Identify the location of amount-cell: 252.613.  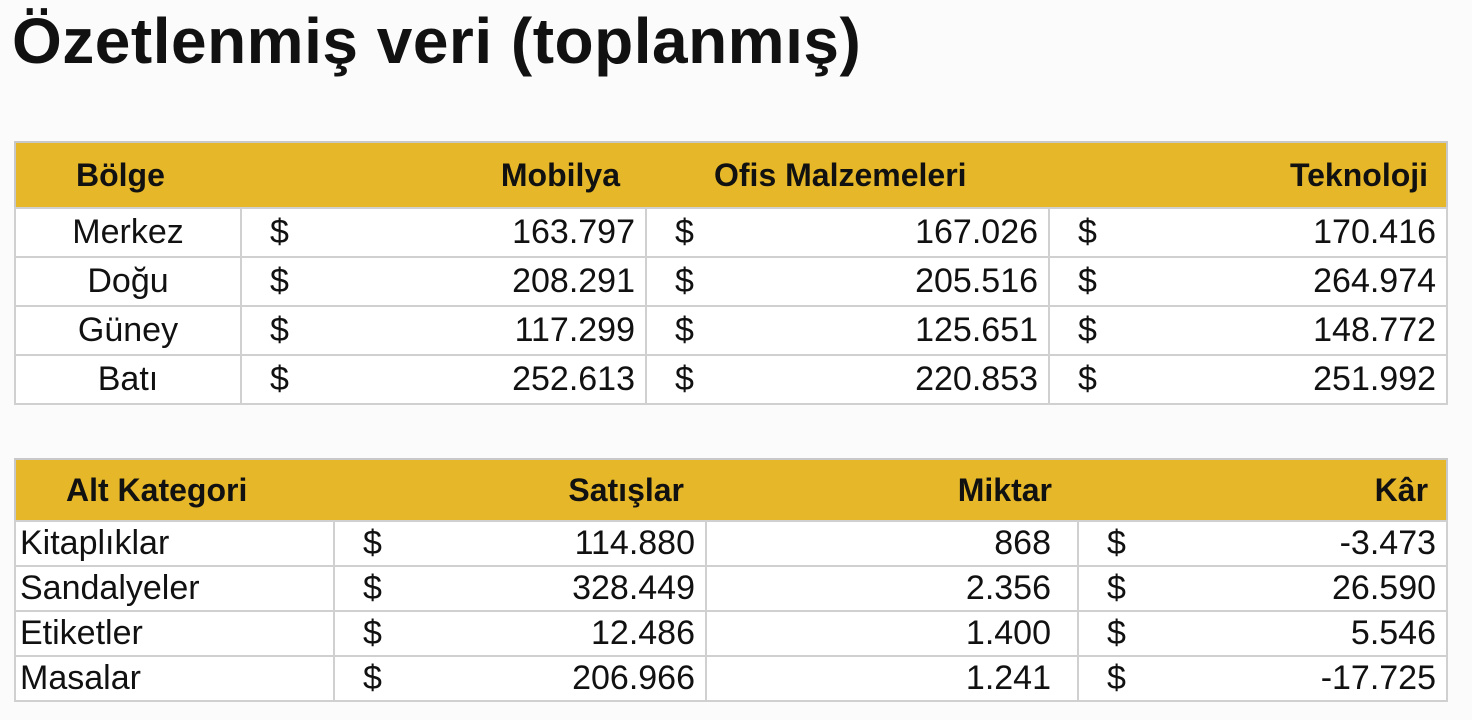
(494, 379).